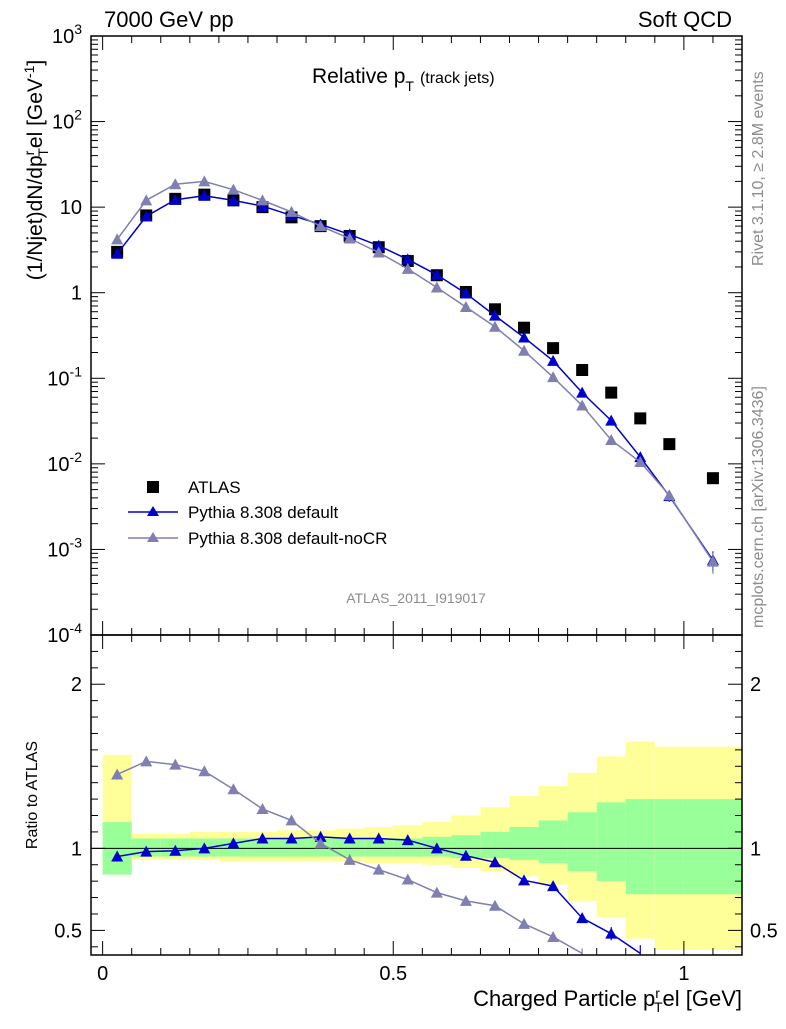  I want to click on ratio-y-tick-label: 1, so click(76, 849).